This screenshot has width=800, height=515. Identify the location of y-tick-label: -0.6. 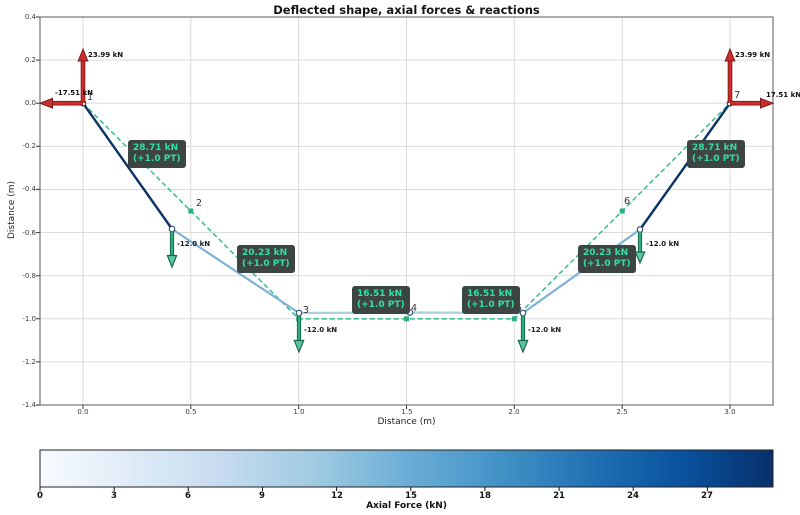
(29, 233).